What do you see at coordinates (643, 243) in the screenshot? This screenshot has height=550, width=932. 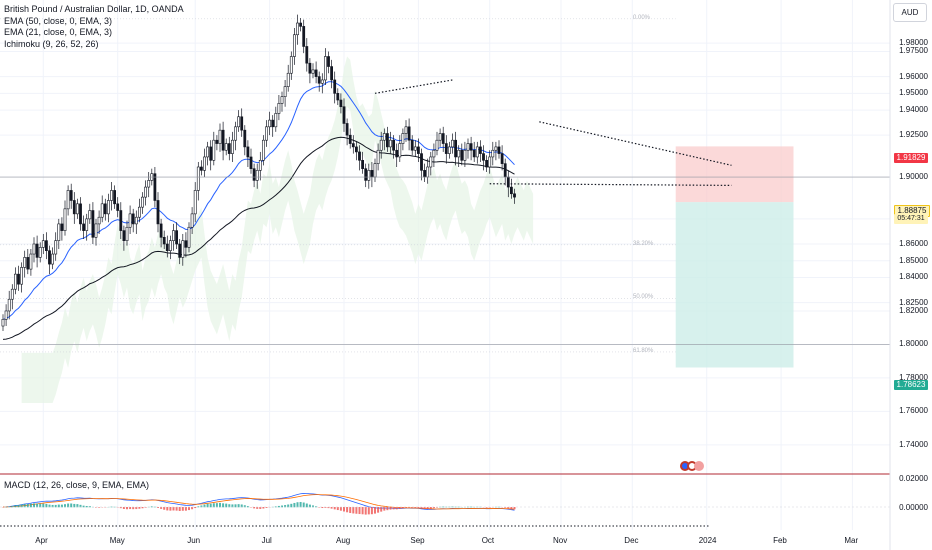 I see `fib-label: 38.20%` at bounding box center [643, 243].